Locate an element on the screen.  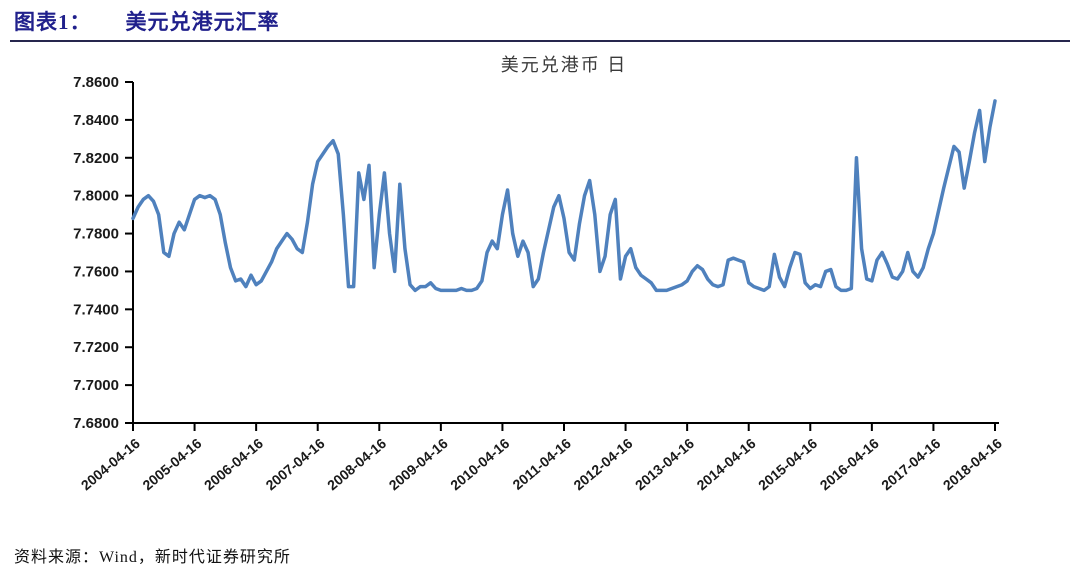
x-tick-label: 2015-04-16 is located at coordinates (787, 464).